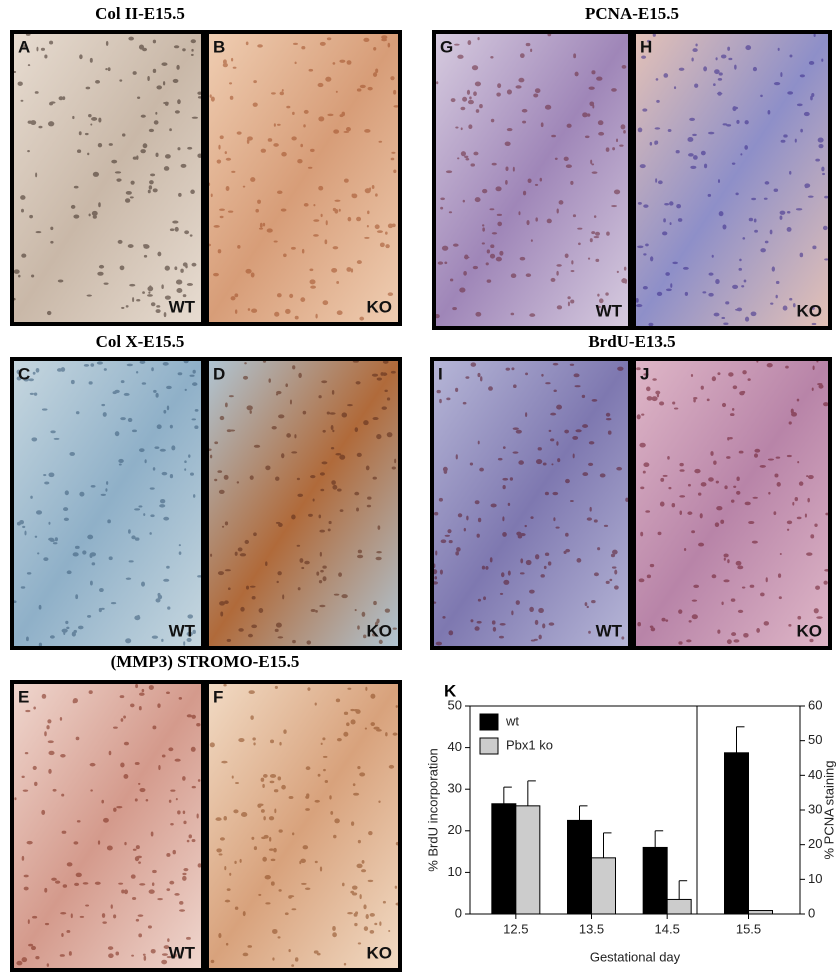 Image resolution: width=840 pixels, height=978 pixels. What do you see at coordinates (810, 630) in the screenshot?
I see `genotype-label: KO` at bounding box center [810, 630].